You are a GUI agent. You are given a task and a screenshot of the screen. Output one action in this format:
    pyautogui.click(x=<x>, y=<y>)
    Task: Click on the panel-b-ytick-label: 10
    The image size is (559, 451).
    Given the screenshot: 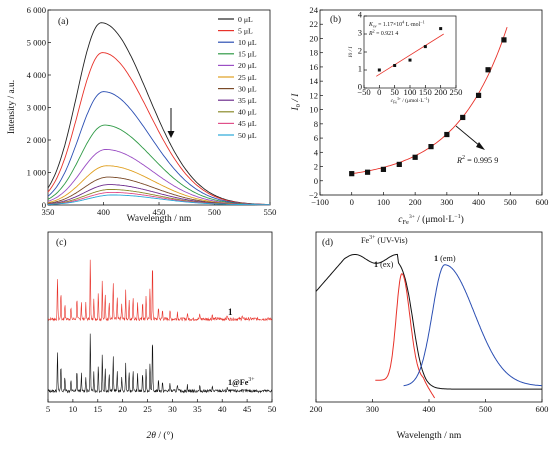 What is the action you would take?
    pyautogui.click(x=313, y=110)
    